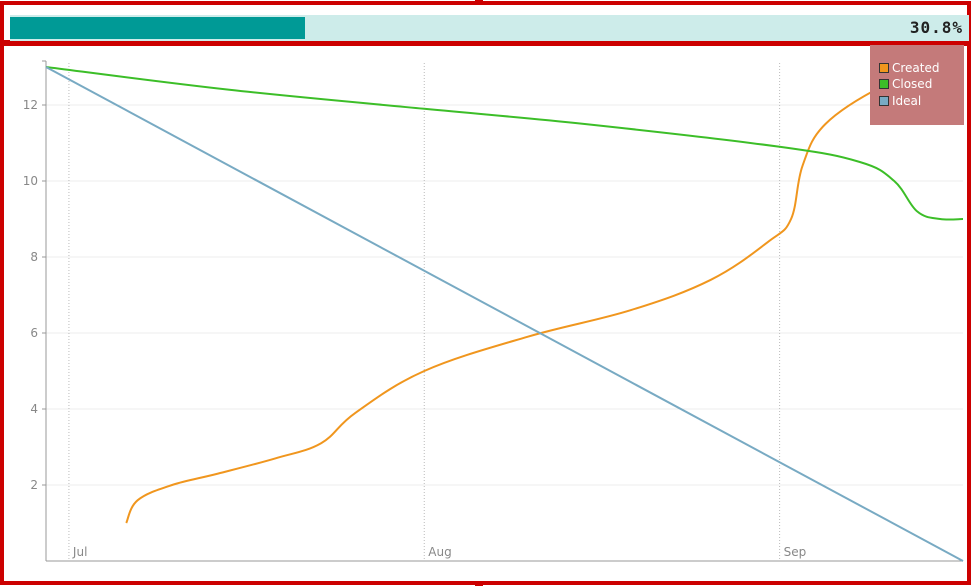 This screenshot has height=586, width=973. Describe the element at coordinates (34, 409) in the screenshot. I see `y-tick-label: 4` at that location.